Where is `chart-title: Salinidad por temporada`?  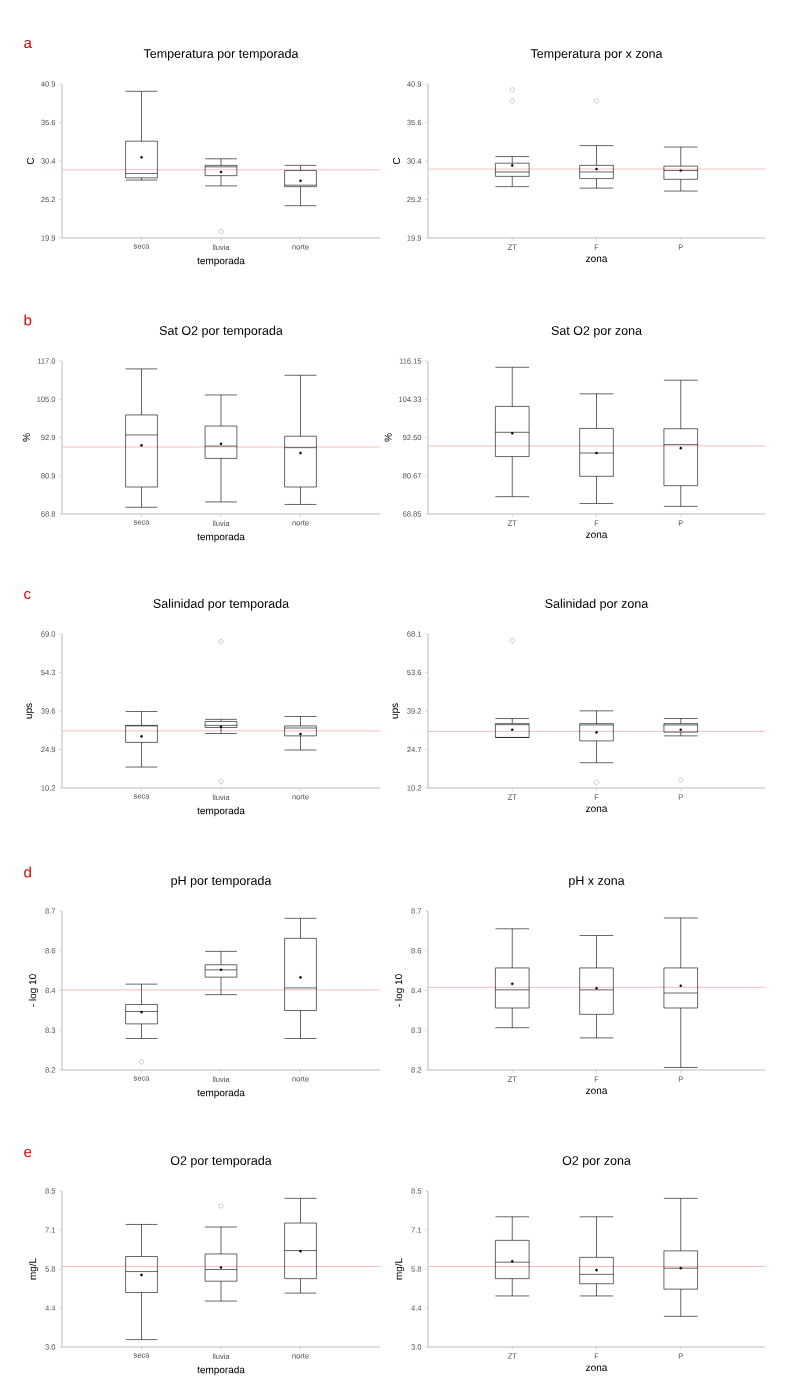 chart-title: Salinidad por temporada is located at coordinates (221, 604).